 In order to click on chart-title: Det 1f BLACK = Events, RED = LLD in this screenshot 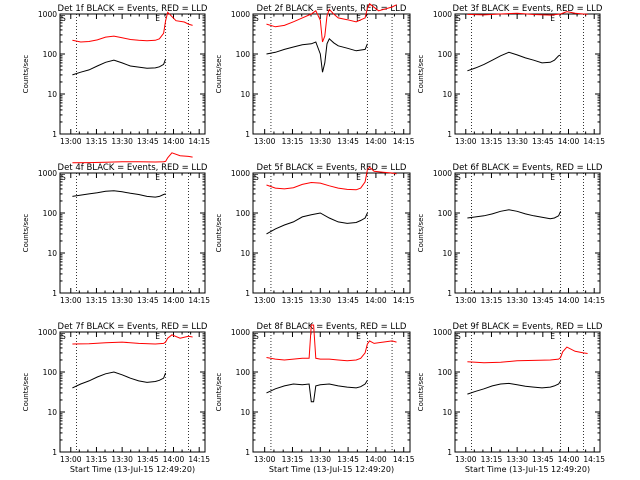, I will do `click(133, 9)`.